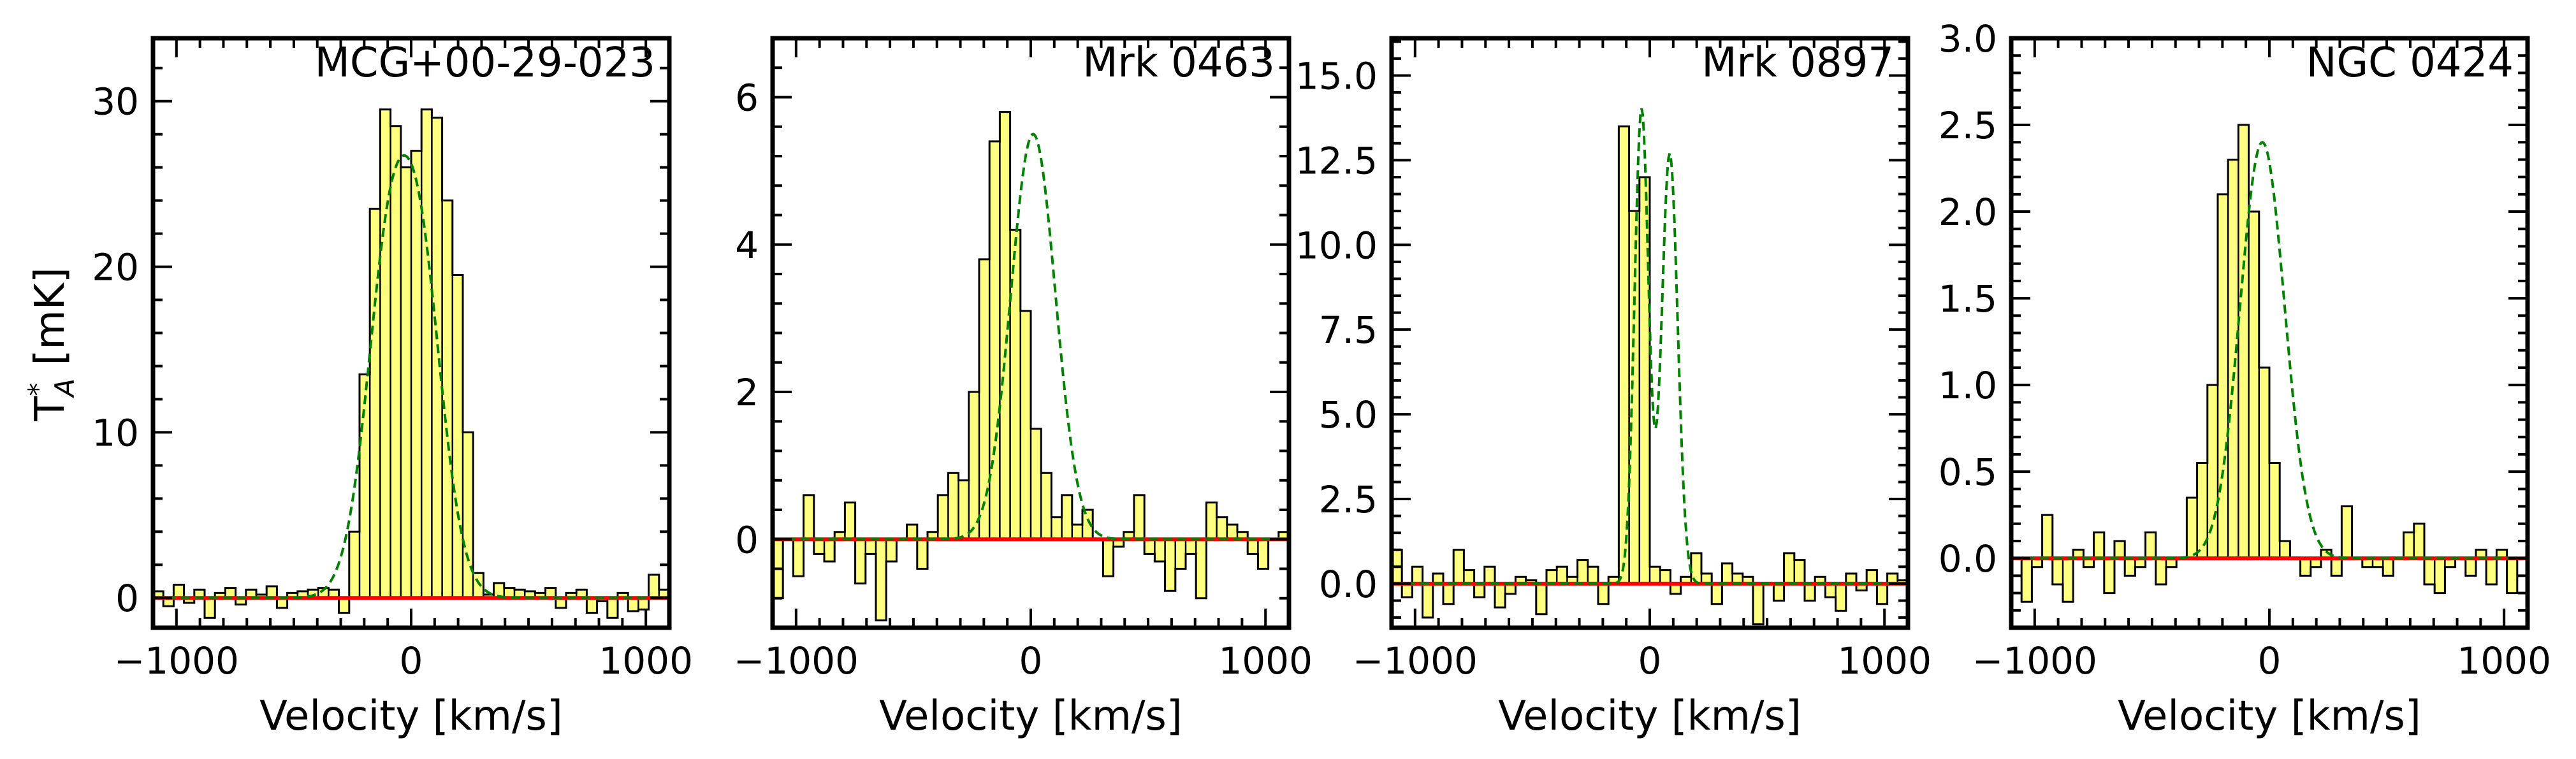 Image resolution: width=2576 pixels, height=759 pixels. Describe the element at coordinates (485, 63) in the screenshot. I see `panel-title: MCG+00-29-023` at that location.